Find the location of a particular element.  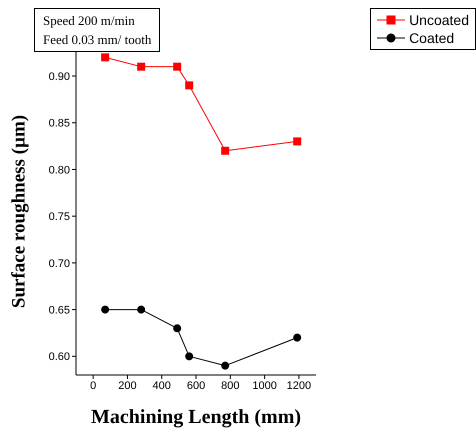

x-tick-label: 1200 is located at coordinates (299, 386).